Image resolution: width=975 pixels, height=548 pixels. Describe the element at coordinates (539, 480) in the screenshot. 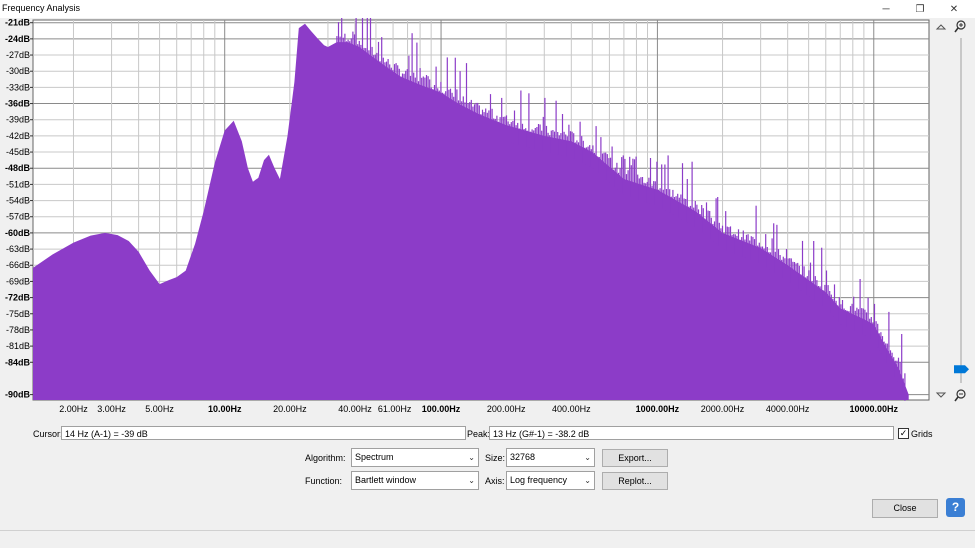

I see `axis-value: Log frequency` at that location.